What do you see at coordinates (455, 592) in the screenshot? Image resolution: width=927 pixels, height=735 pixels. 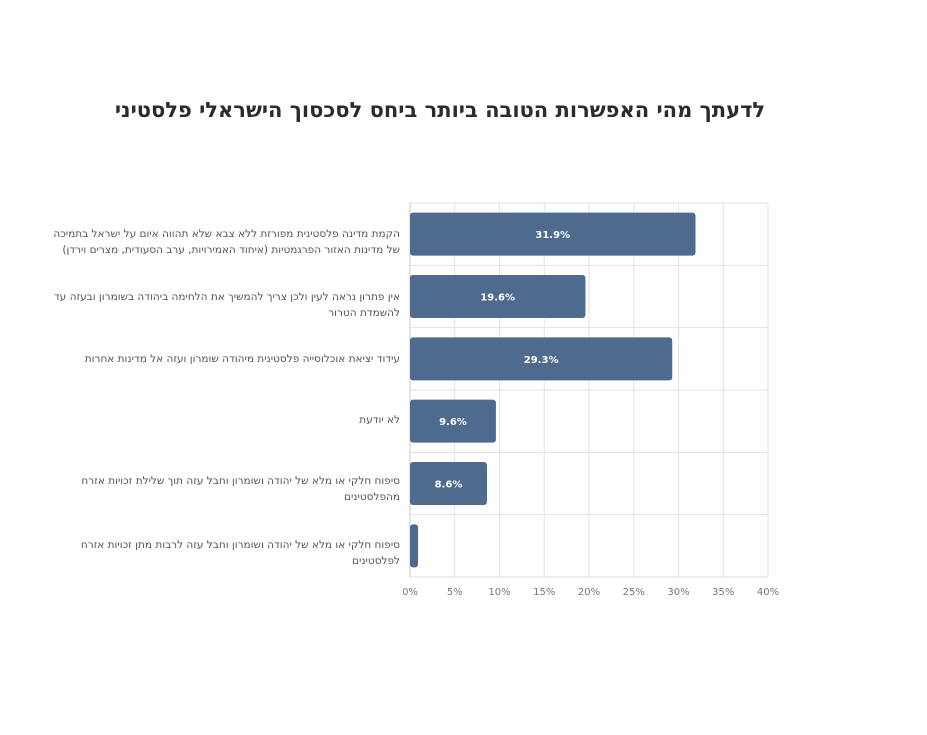 I see `x-tick-label: 5%` at bounding box center [455, 592].